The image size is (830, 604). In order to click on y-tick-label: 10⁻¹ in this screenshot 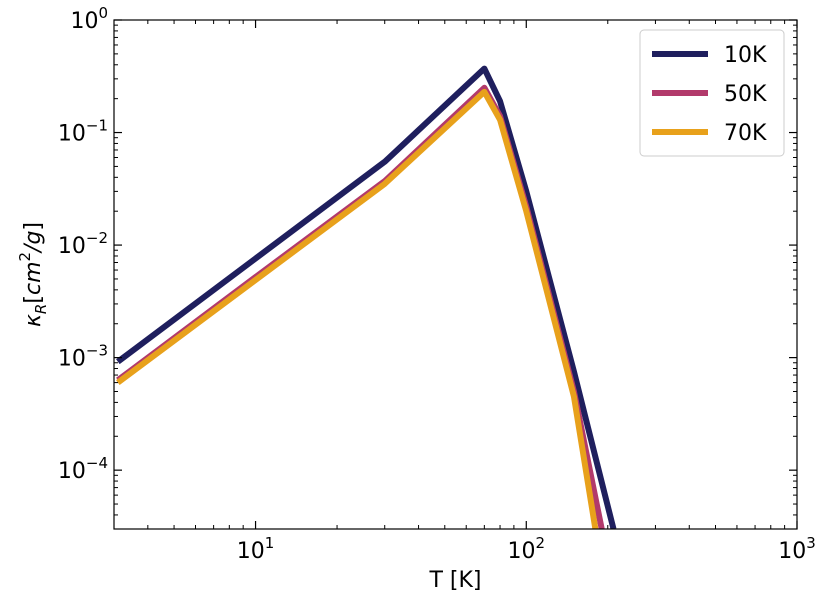, I will do `click(83, 132)`.